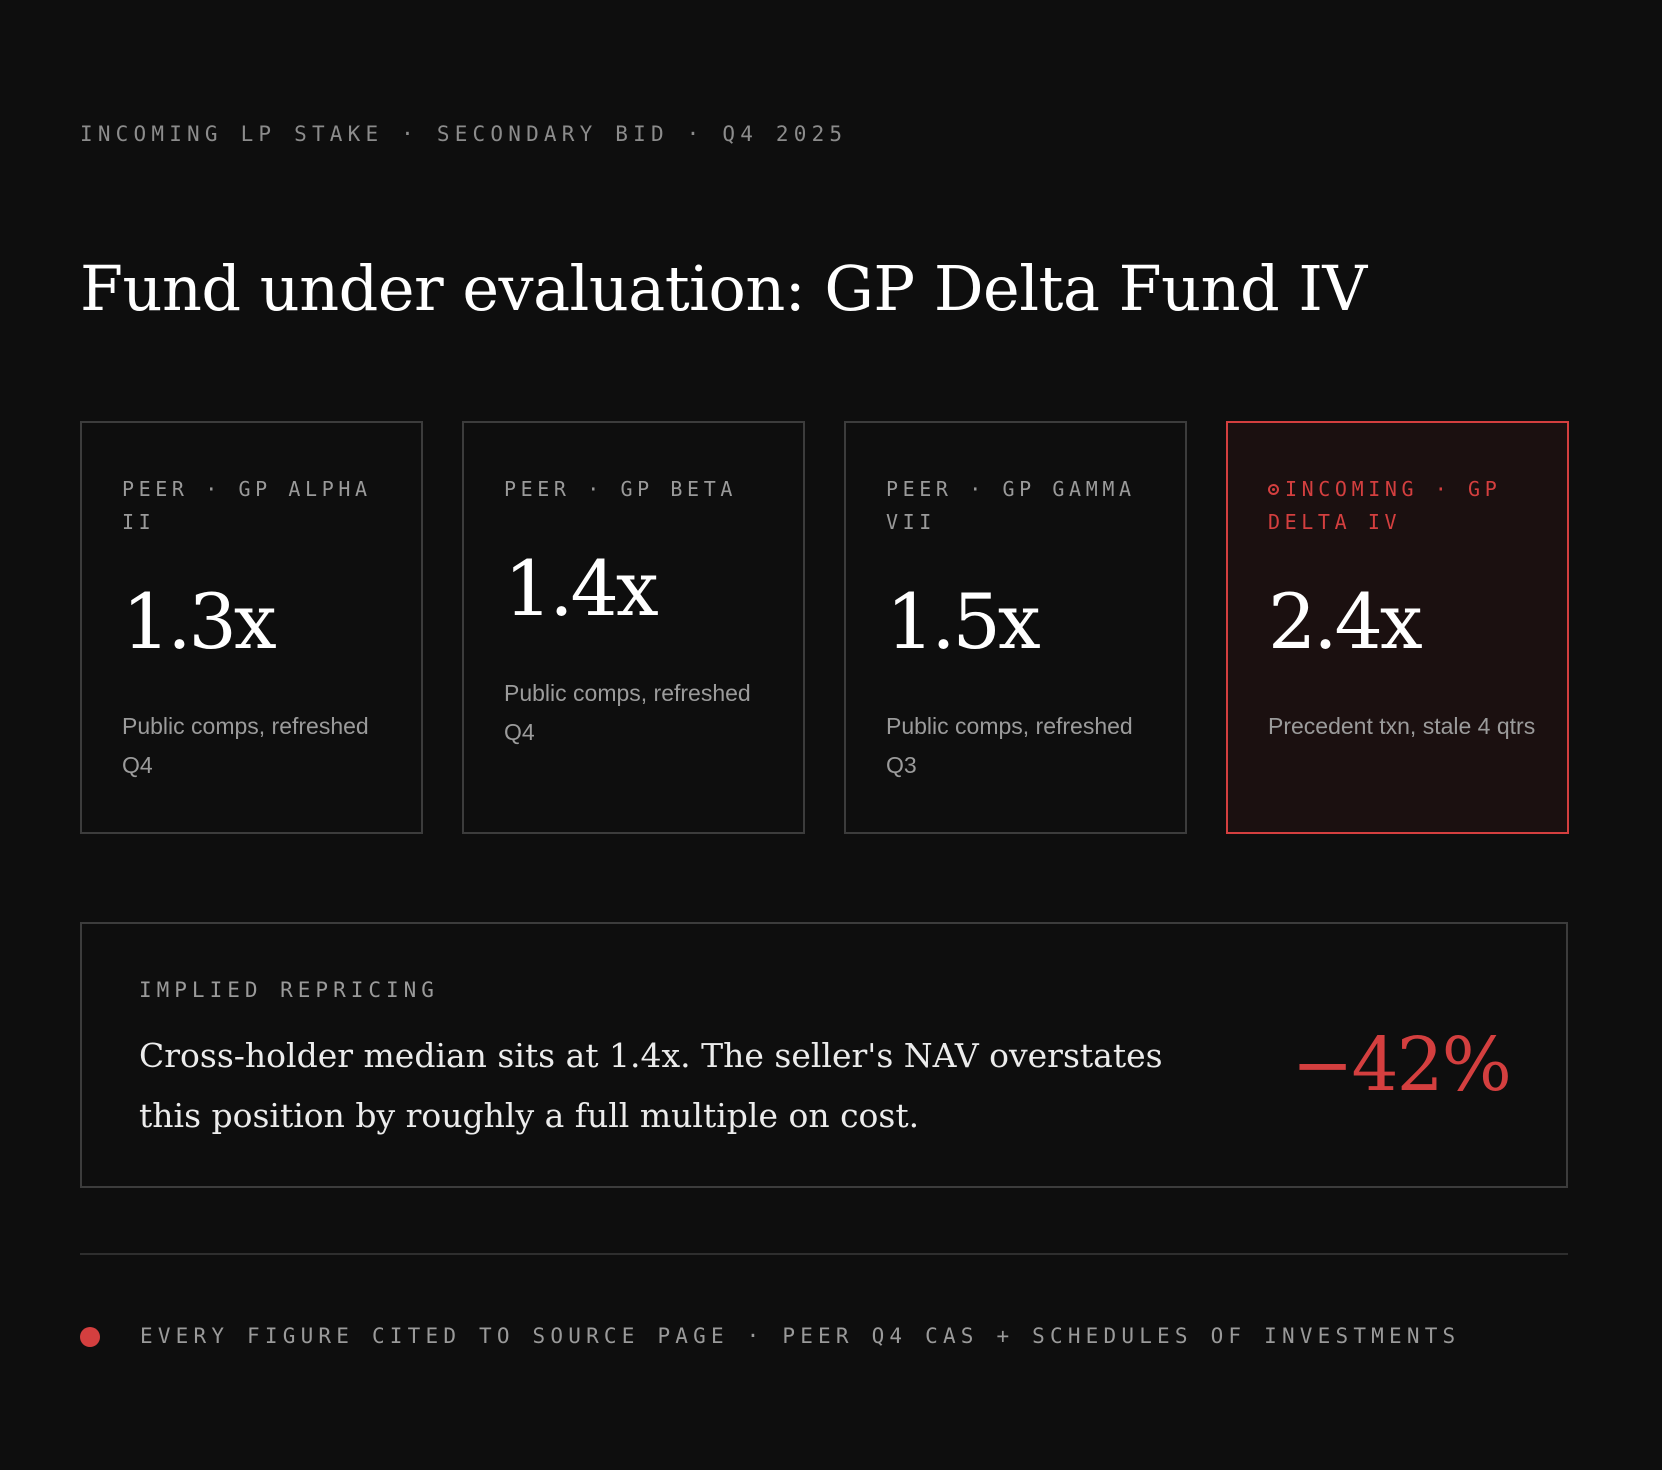 This screenshot has width=1662, height=1470. Describe the element at coordinates (1402, 726) in the screenshot. I see `card-note: Precedent txn, stale 4 qtrs` at that location.